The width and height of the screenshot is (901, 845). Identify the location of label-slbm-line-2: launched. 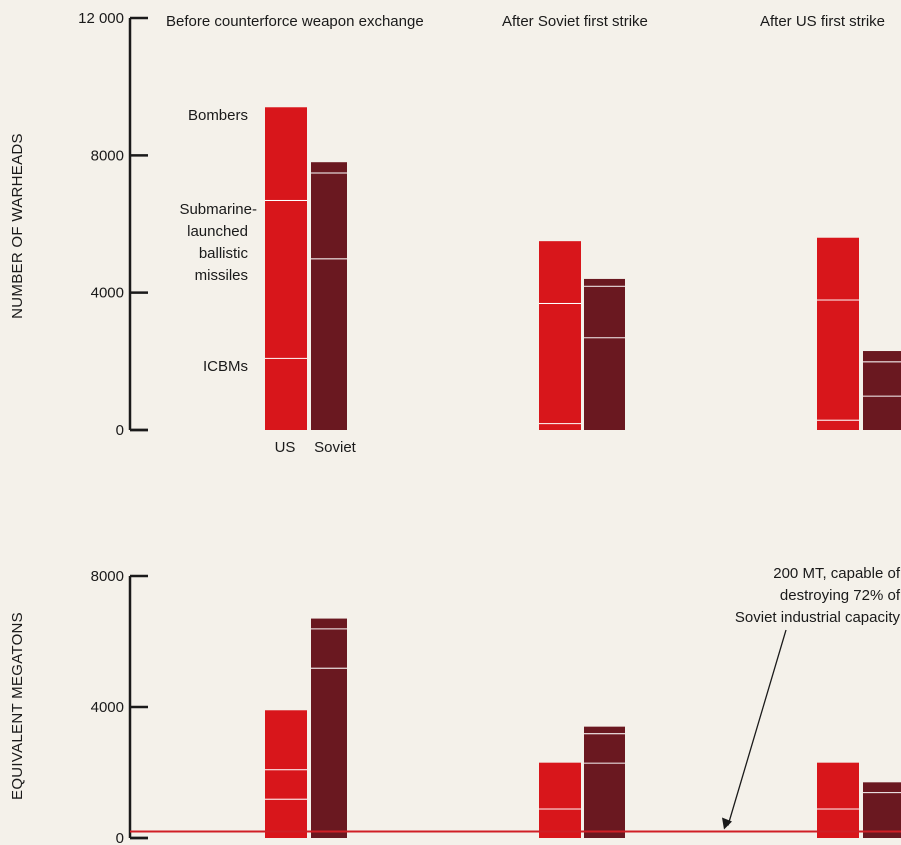
(217, 231).